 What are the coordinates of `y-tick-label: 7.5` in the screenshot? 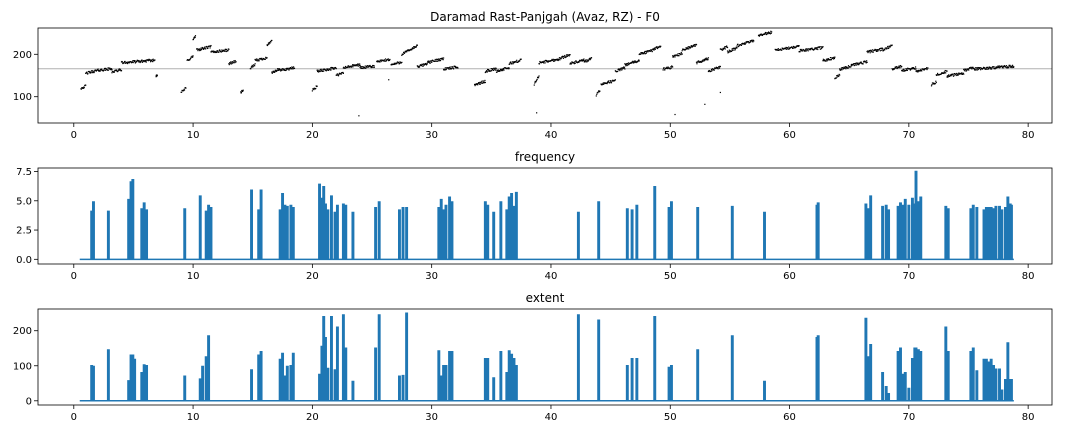 It's located at (24, 172).